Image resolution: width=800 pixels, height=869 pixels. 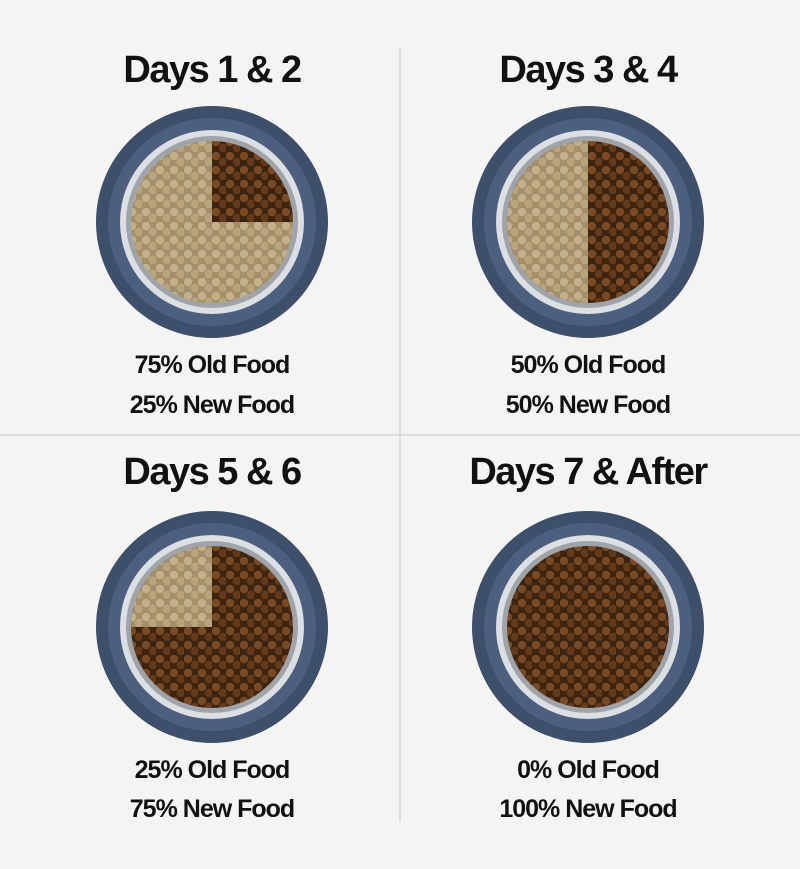 What do you see at coordinates (588, 365) in the screenshot?
I see `ratio-line: 50% Old Food` at bounding box center [588, 365].